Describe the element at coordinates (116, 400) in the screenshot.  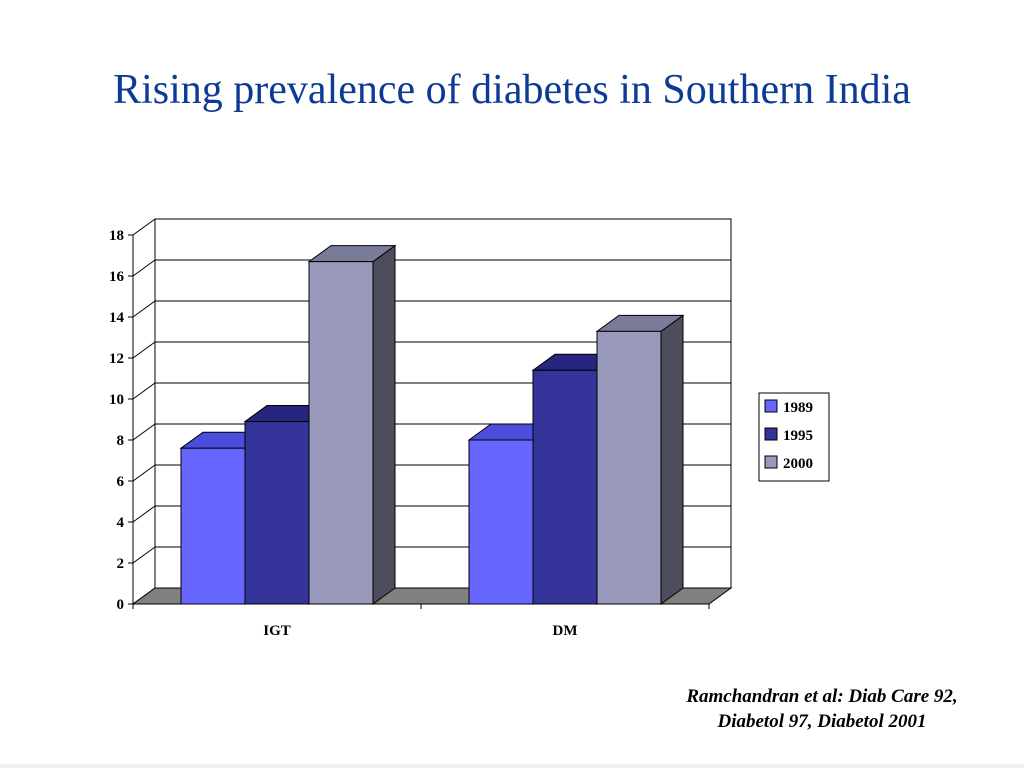
I see `y-tick-label: 10` at that location.